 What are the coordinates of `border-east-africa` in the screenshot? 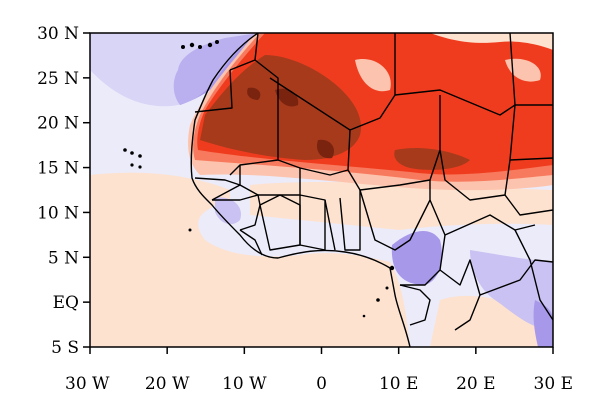 It's located at (533, 275).